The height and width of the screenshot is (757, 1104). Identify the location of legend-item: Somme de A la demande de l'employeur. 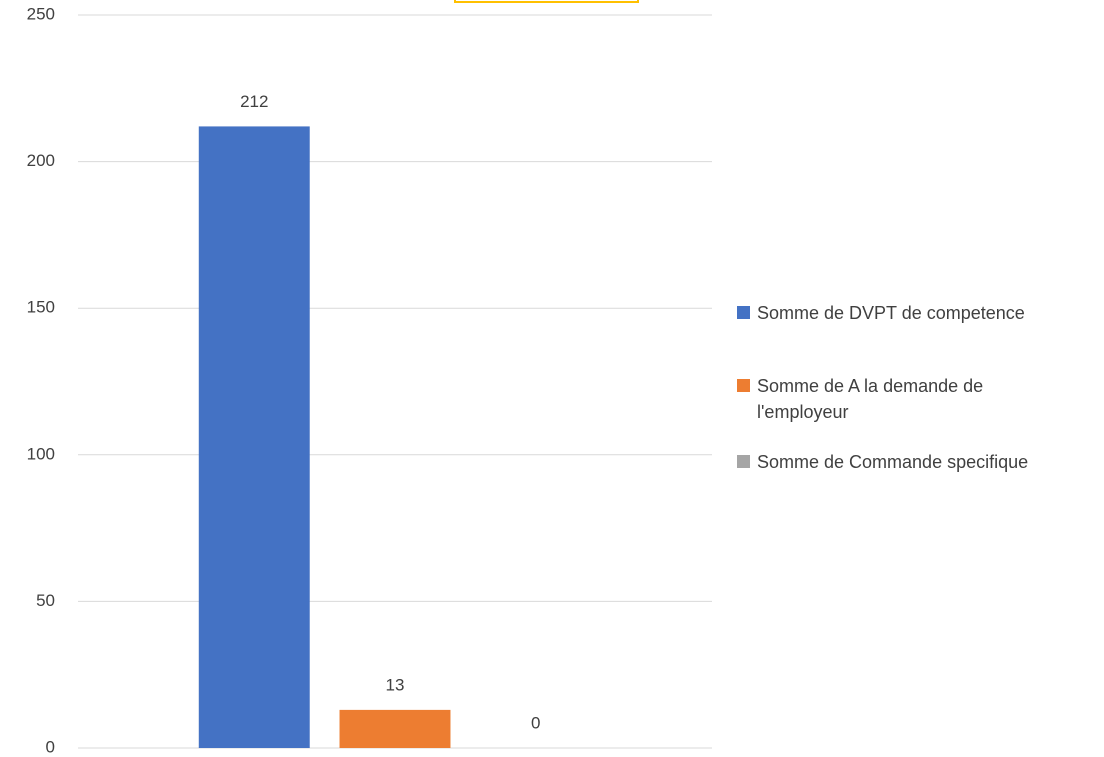
(897, 399).